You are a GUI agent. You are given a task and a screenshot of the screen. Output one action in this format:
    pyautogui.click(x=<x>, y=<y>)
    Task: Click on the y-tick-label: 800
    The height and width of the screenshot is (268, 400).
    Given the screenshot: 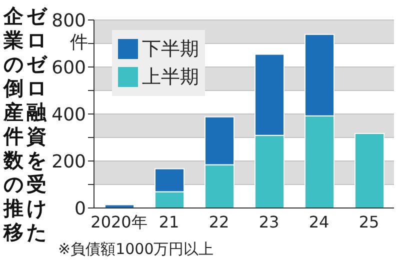 What is the action you would take?
    pyautogui.click(x=69, y=21)
    